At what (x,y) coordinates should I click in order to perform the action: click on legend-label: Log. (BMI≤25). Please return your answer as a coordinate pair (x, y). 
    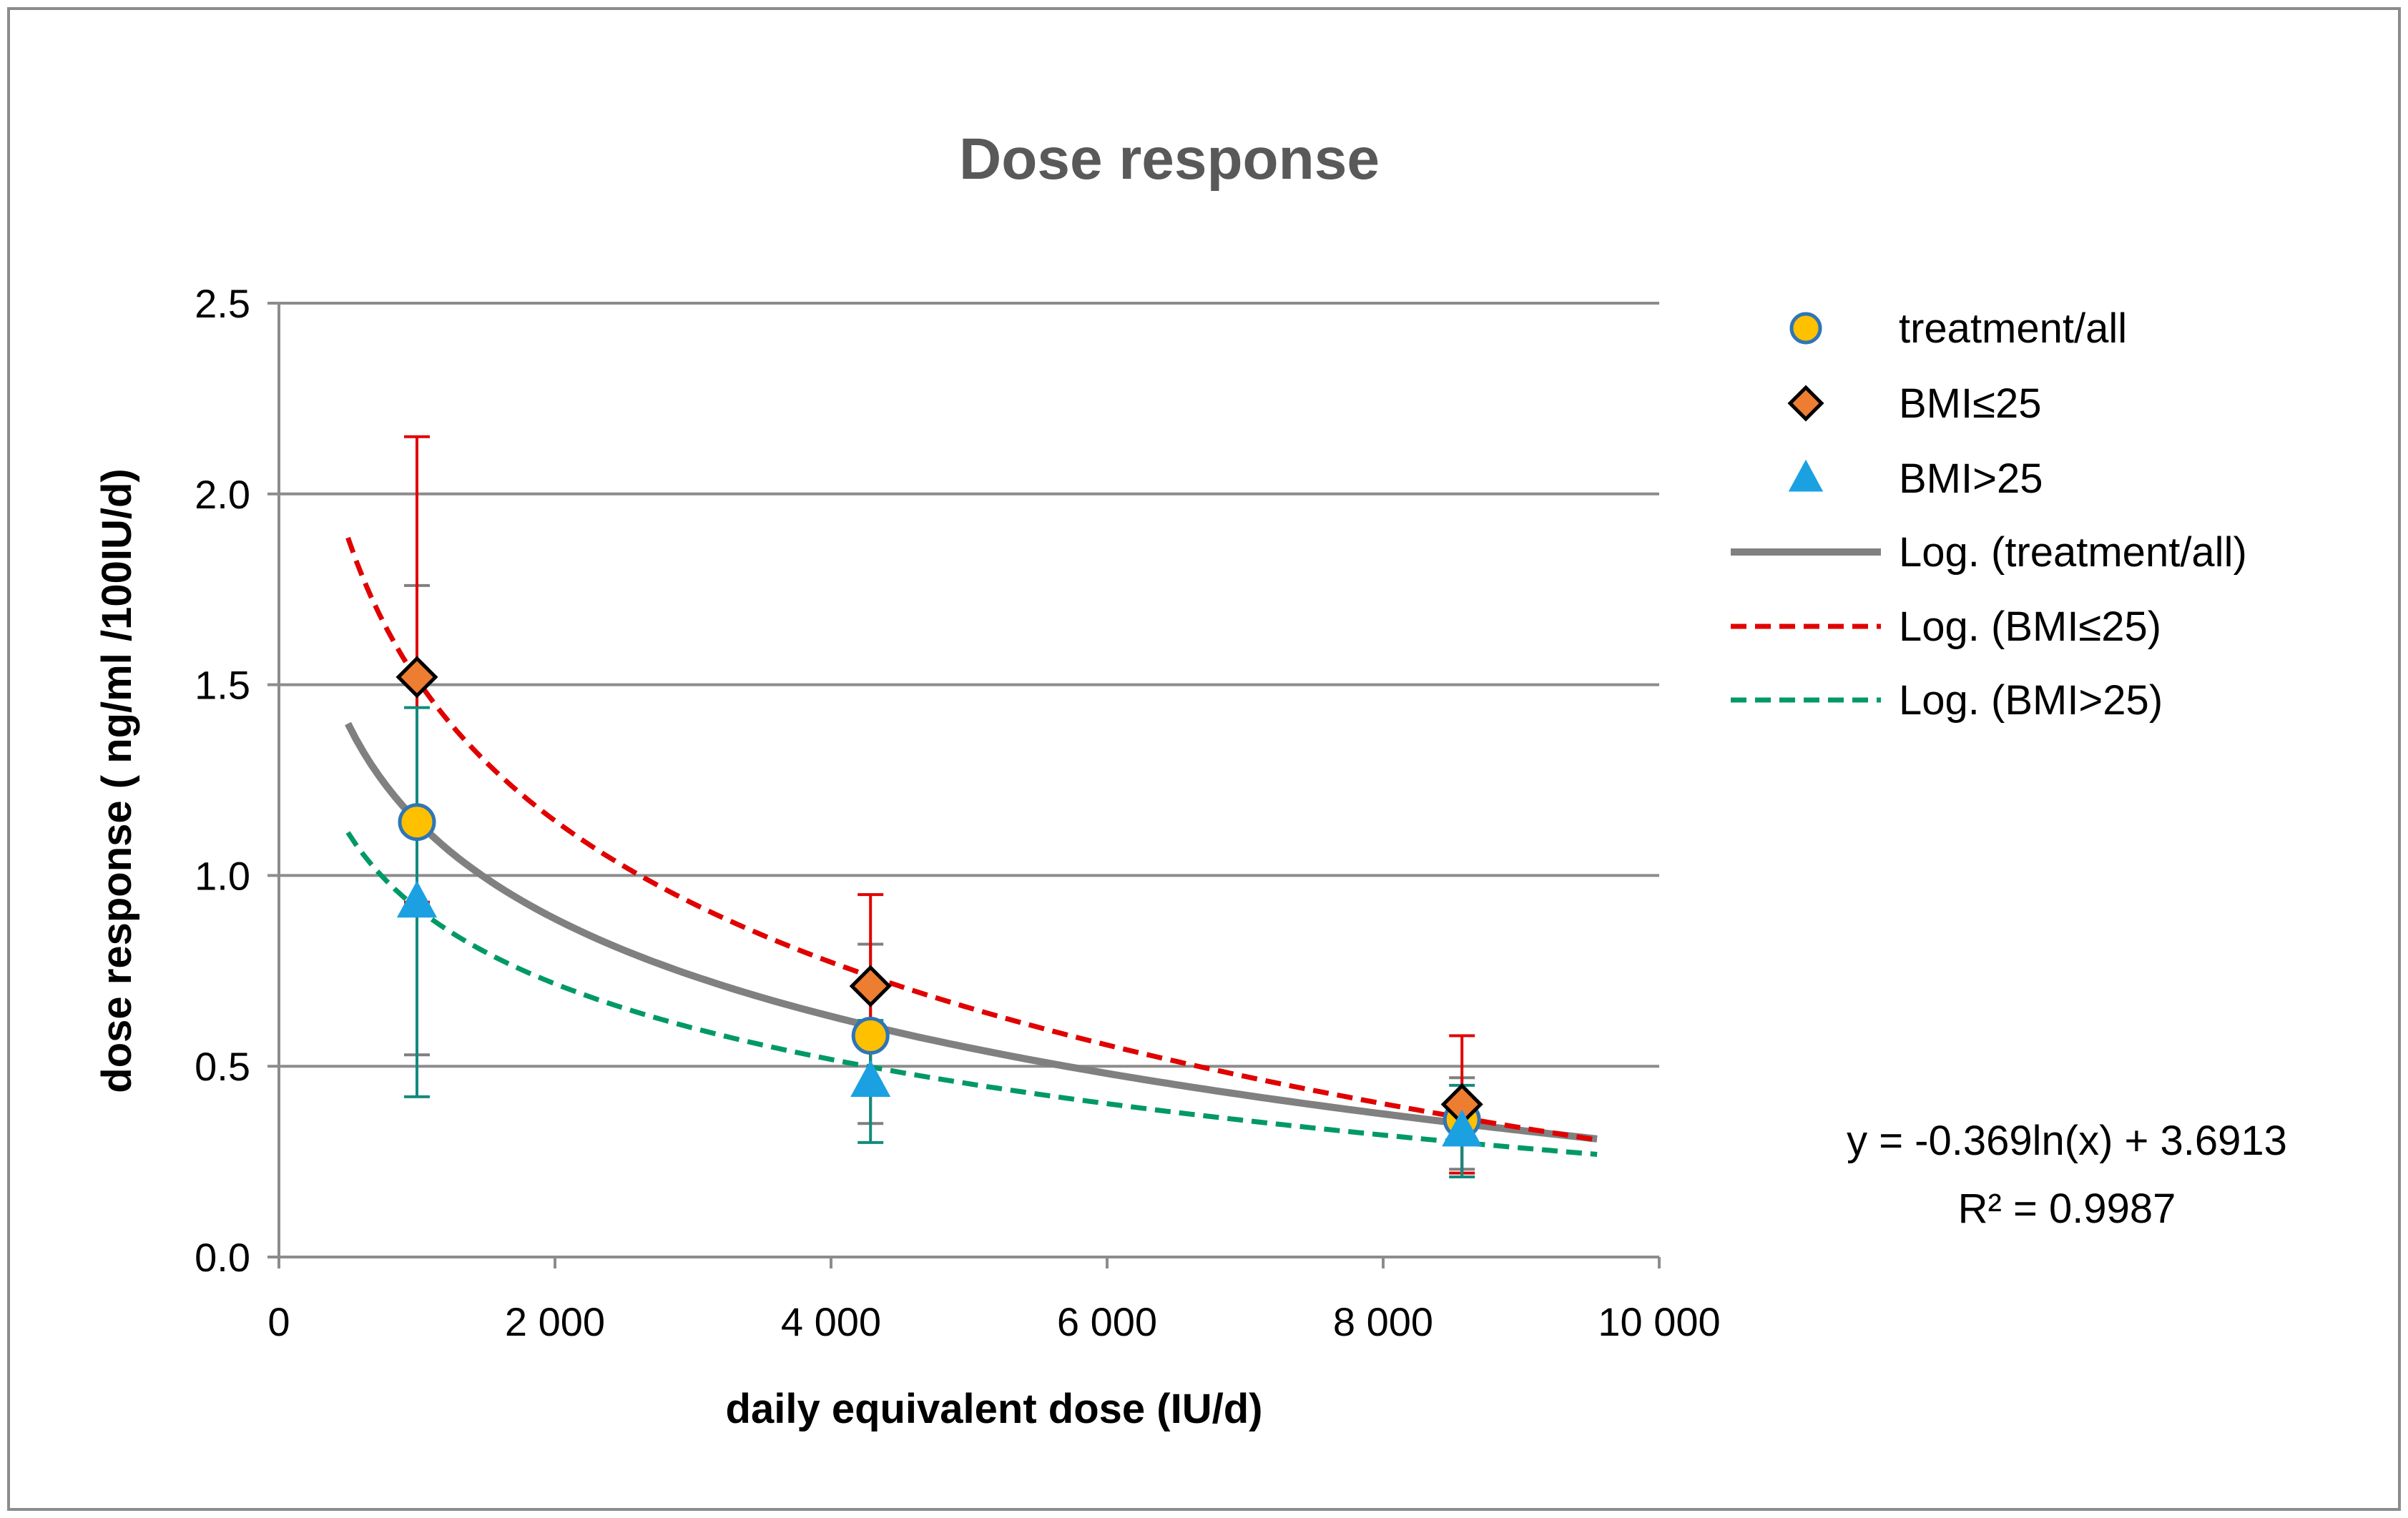
    Looking at the image, I should click on (2030, 626).